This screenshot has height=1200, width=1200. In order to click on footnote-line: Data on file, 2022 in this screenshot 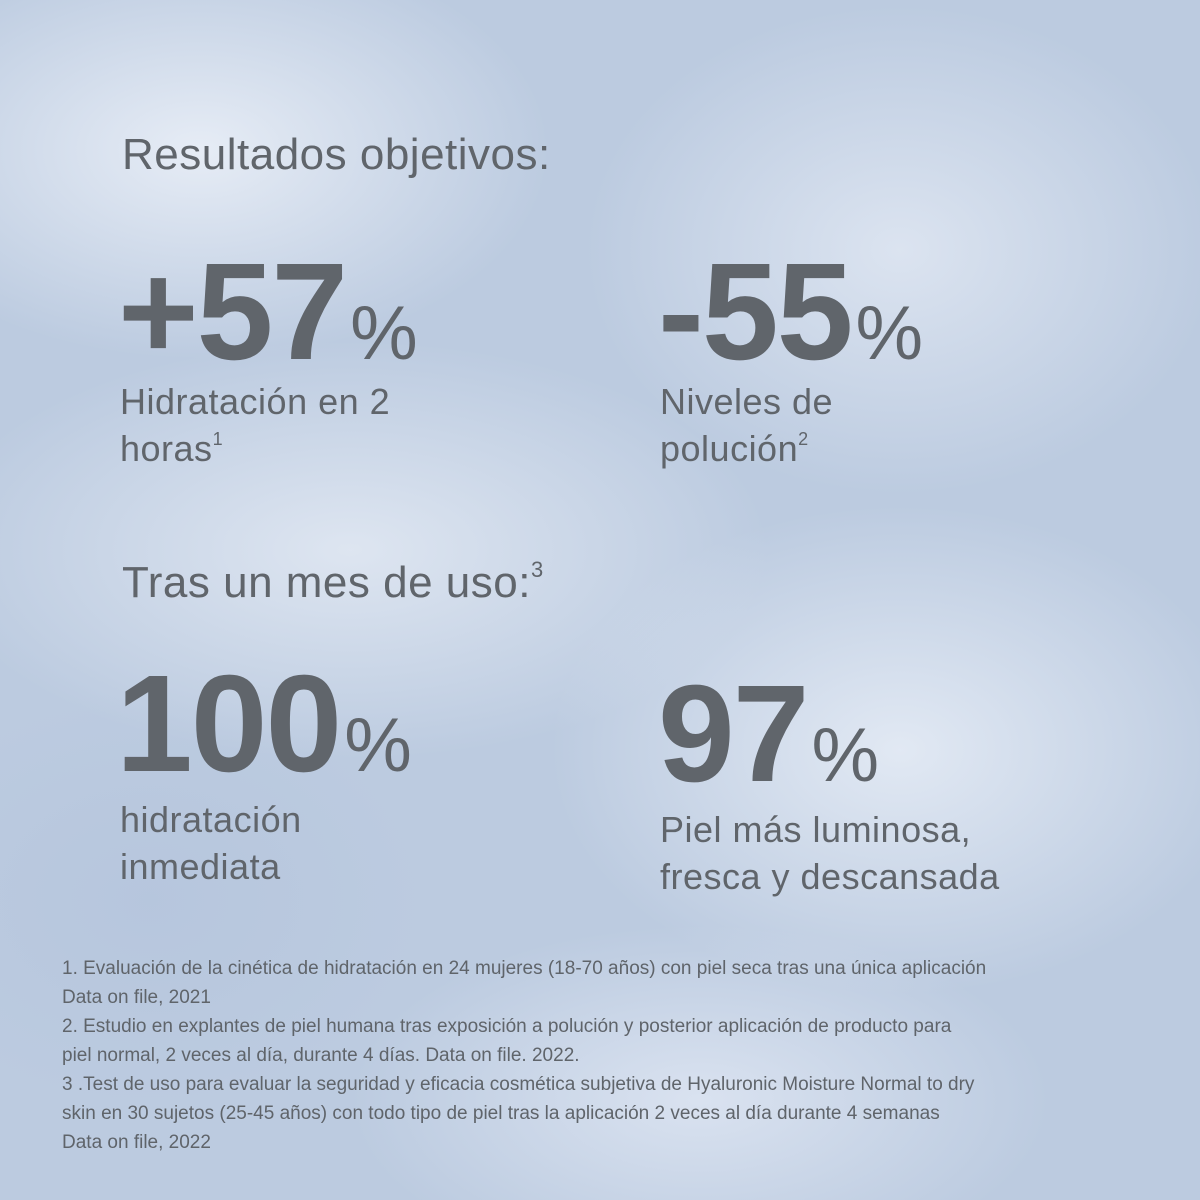, I will do `click(136, 1142)`.